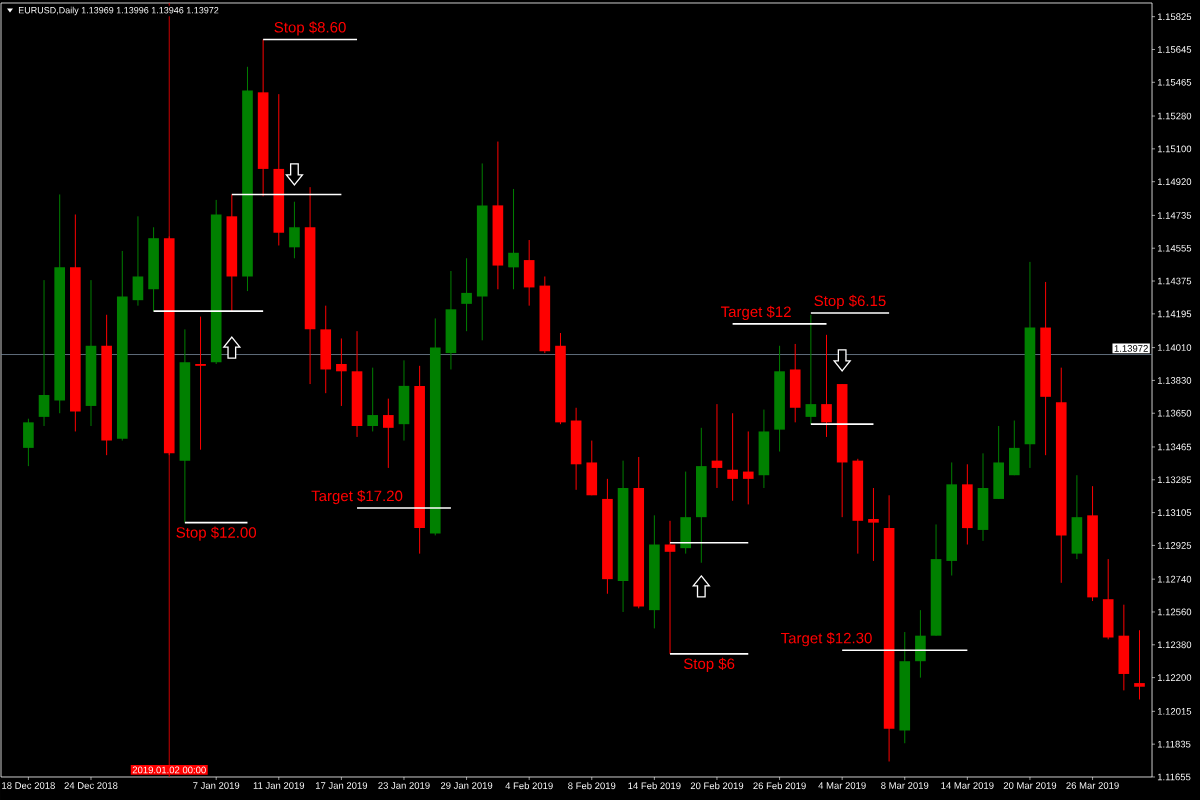 This screenshot has width=1200, height=800. Describe the element at coordinates (341, 785) in the screenshot. I see `x-tick-label: 17 Jan 2019` at that location.